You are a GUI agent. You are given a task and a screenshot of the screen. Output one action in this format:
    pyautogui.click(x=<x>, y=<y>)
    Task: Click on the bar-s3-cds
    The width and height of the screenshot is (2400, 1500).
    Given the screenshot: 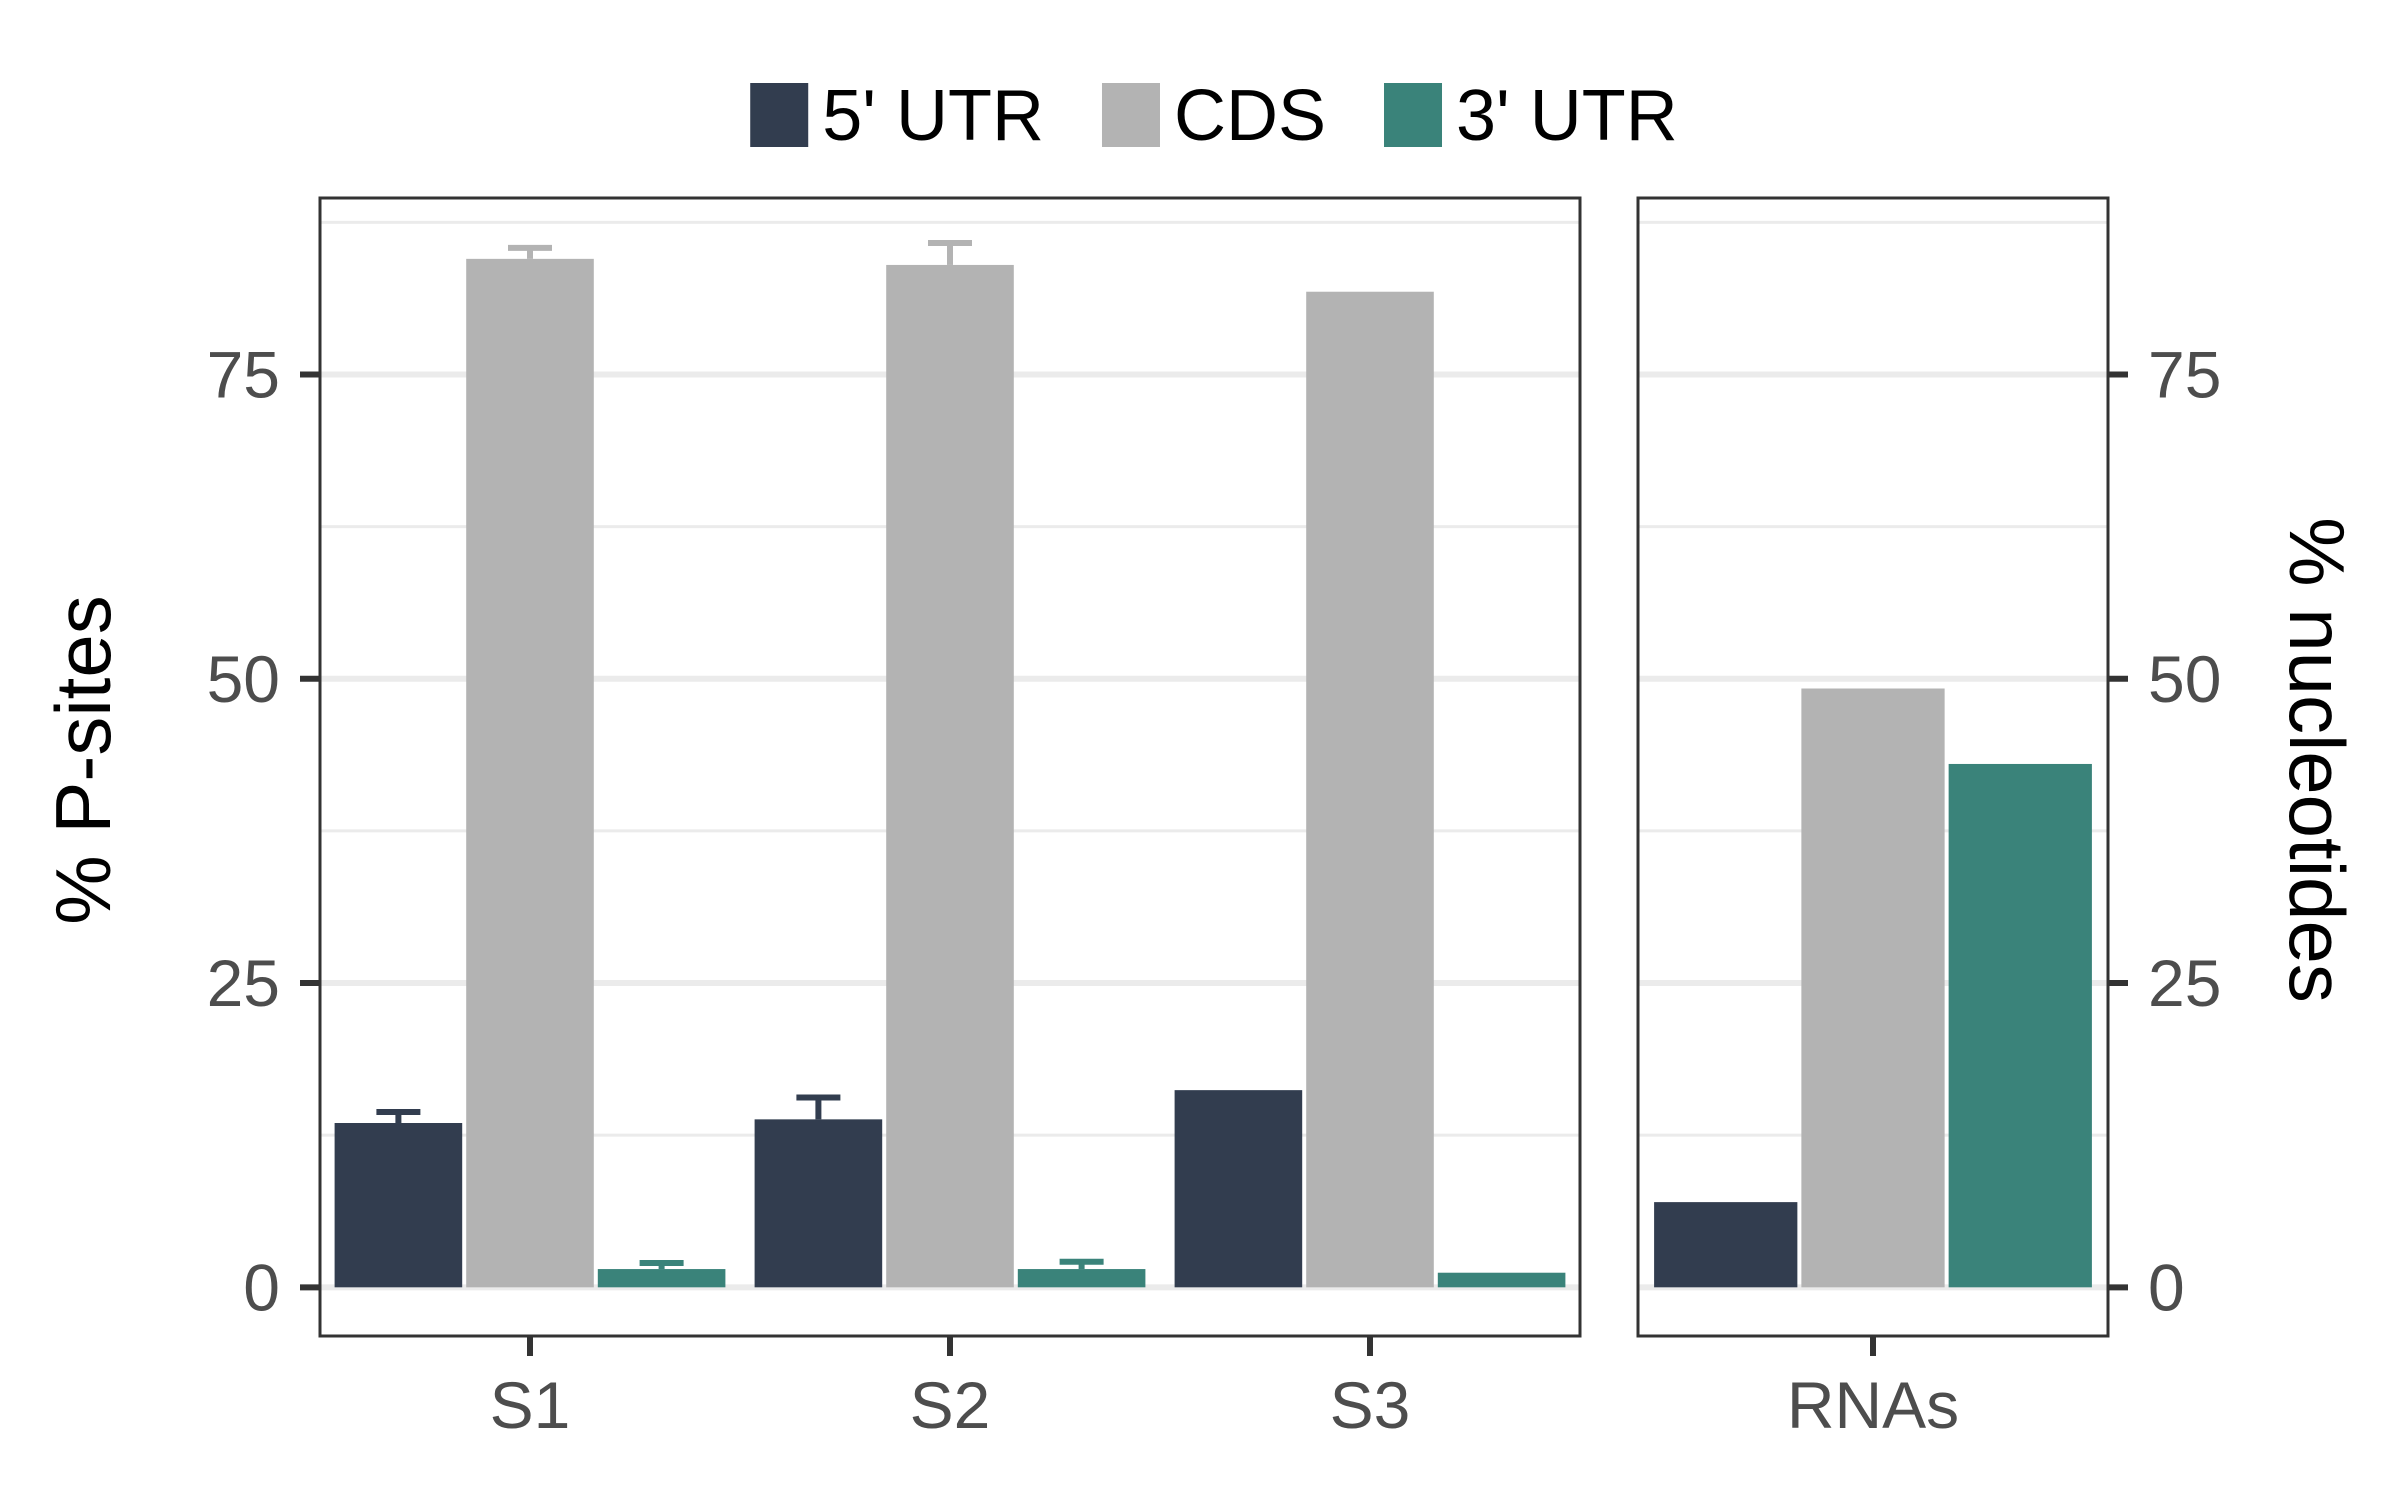 What is the action you would take?
    pyautogui.click(x=1370, y=789)
    